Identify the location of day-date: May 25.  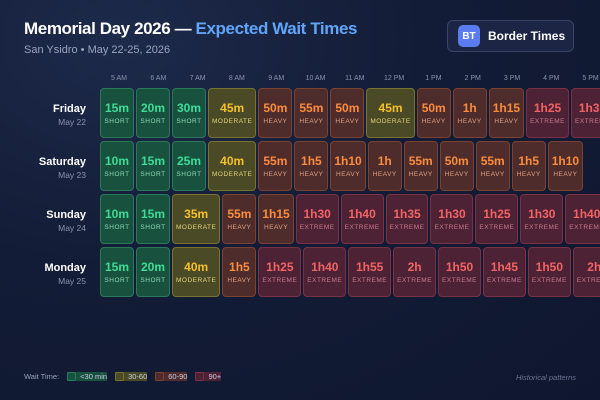
(72, 281).